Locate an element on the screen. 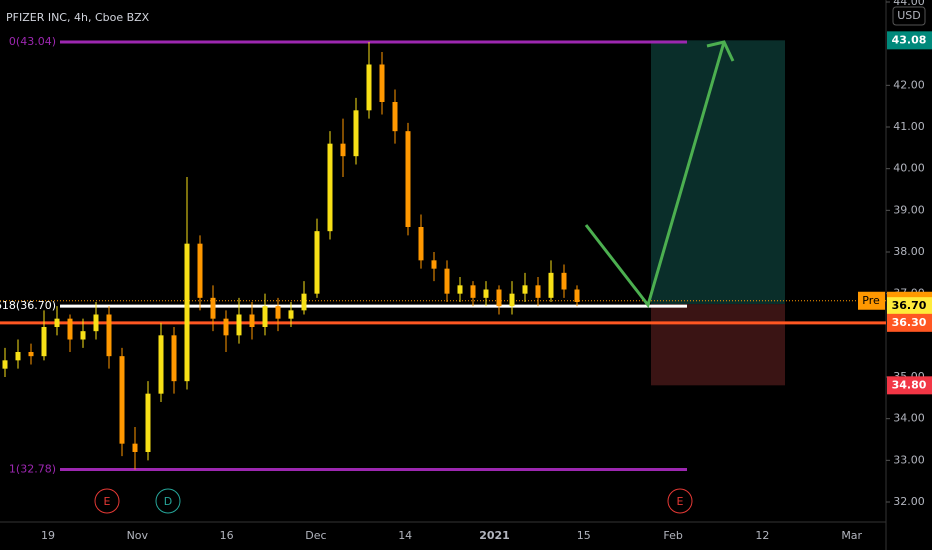 This screenshot has width=932, height=550. y-tick-label: 44.00 is located at coordinates (909, 4).